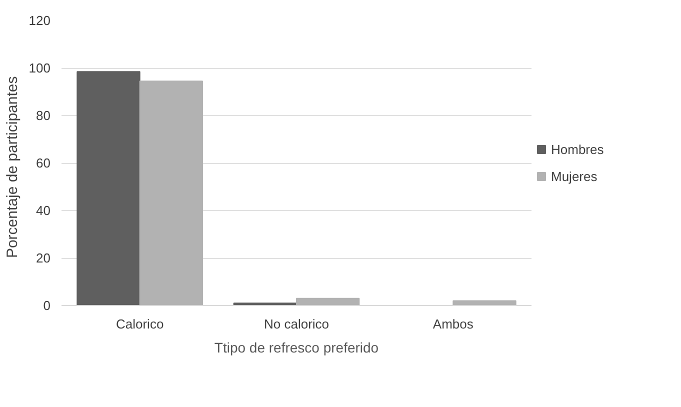 The height and width of the screenshot is (407, 681). What do you see at coordinates (140, 324) in the screenshot?
I see `x-tick-label: Calorico` at bounding box center [140, 324].